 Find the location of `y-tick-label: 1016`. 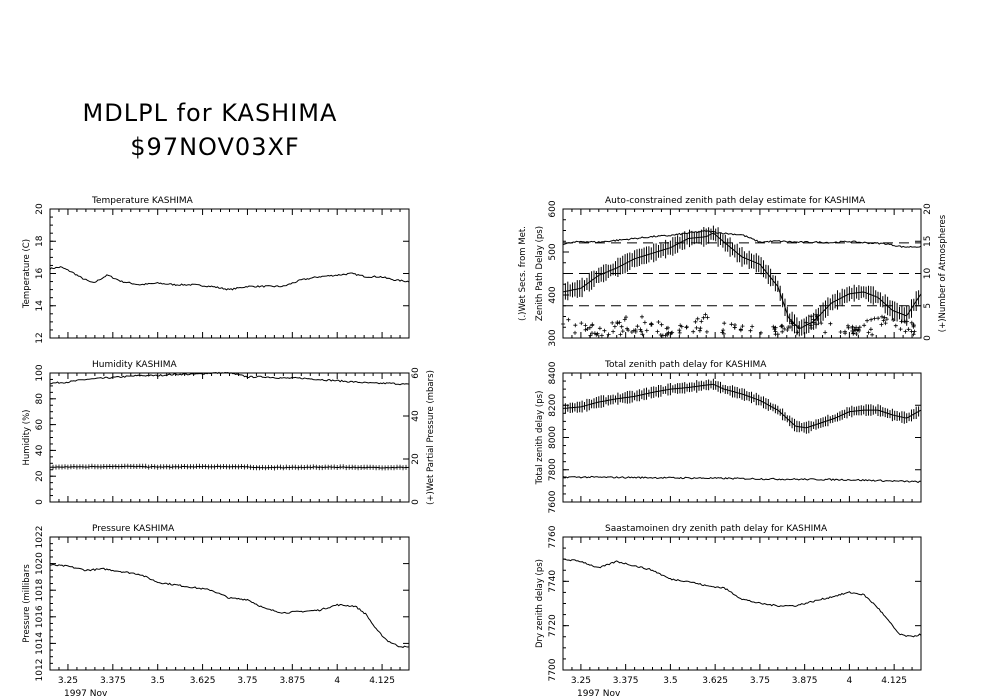

y-tick-label: 1016 is located at coordinates (40, 616).